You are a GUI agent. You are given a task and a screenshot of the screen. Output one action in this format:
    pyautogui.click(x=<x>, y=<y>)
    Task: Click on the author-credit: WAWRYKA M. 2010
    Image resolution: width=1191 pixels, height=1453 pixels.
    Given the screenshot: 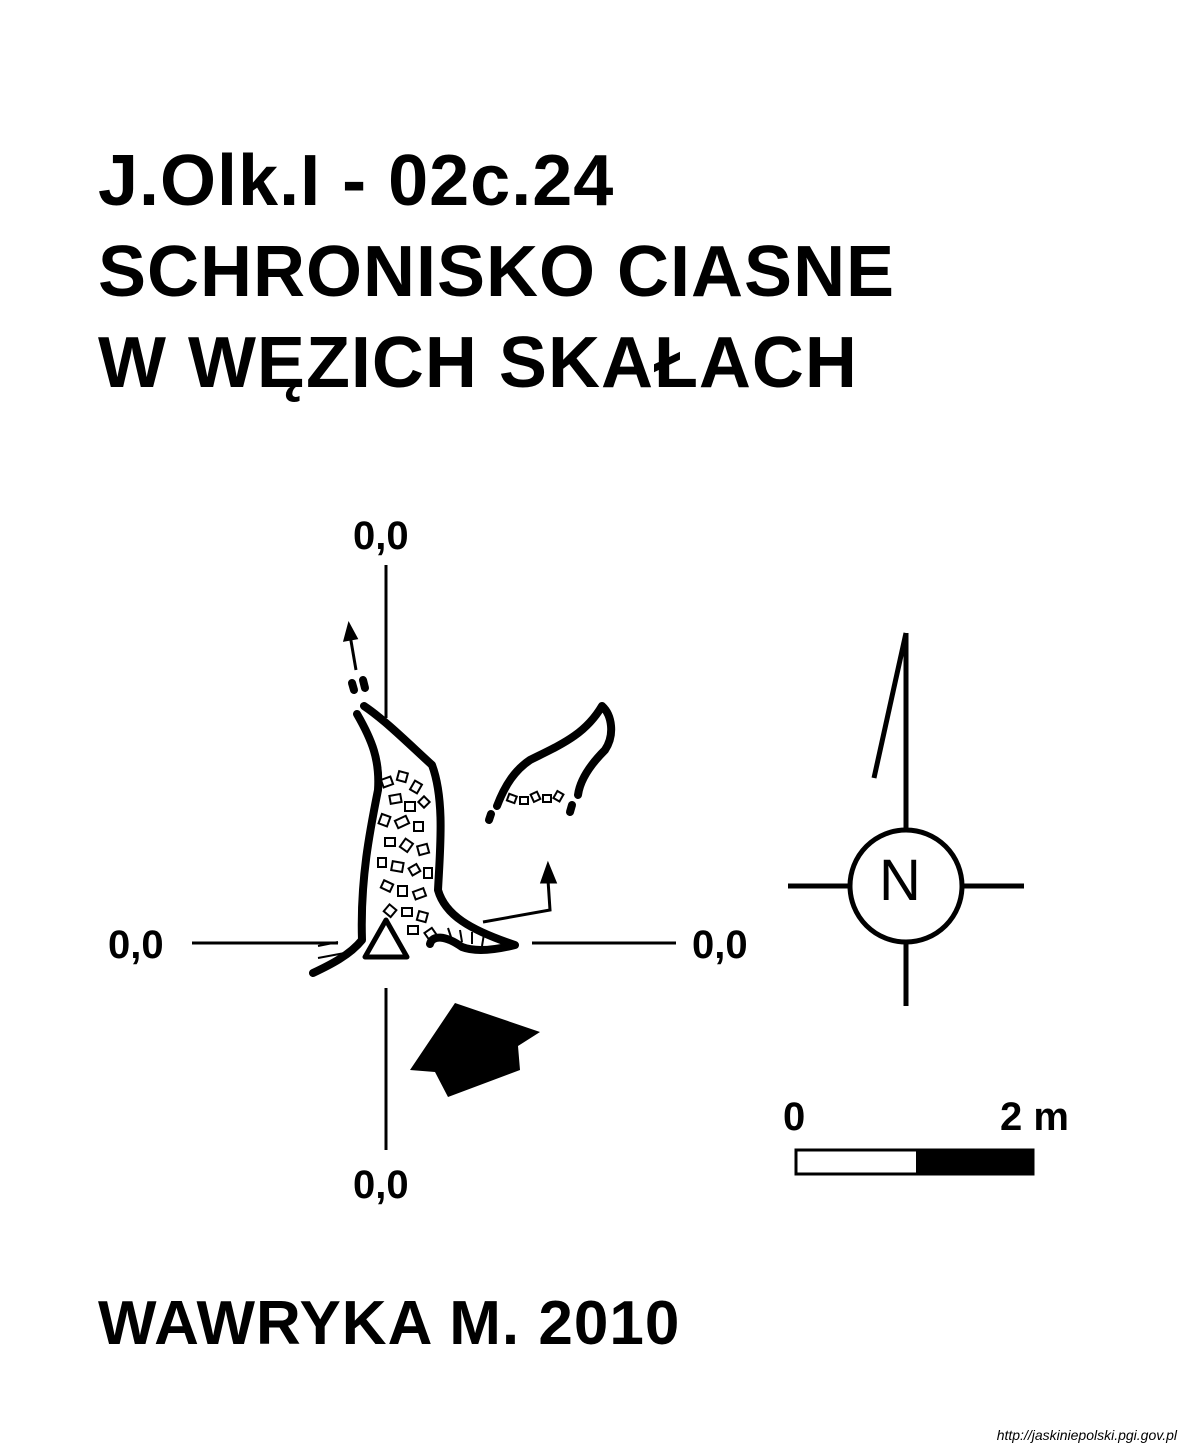 What is the action you would take?
    pyautogui.click(x=389, y=1323)
    